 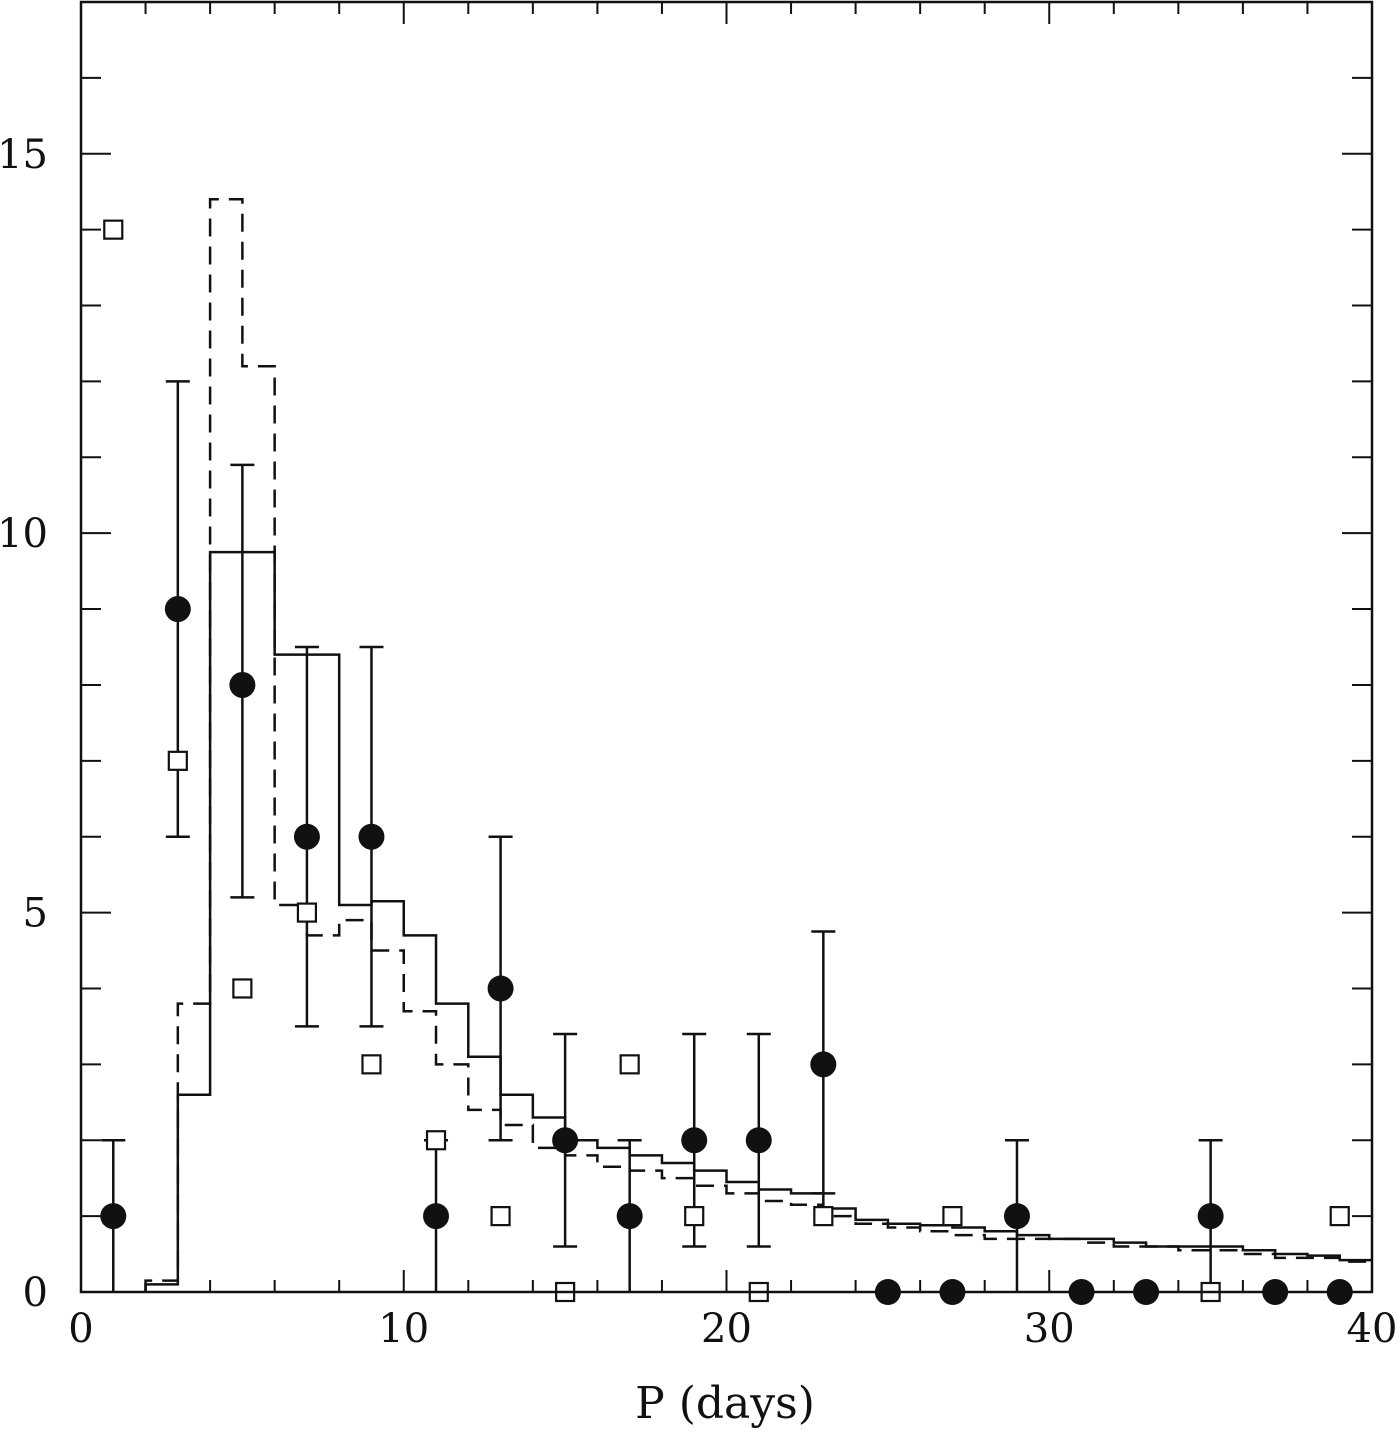 I want to click on y-tick-label: 5, so click(x=35, y=914).